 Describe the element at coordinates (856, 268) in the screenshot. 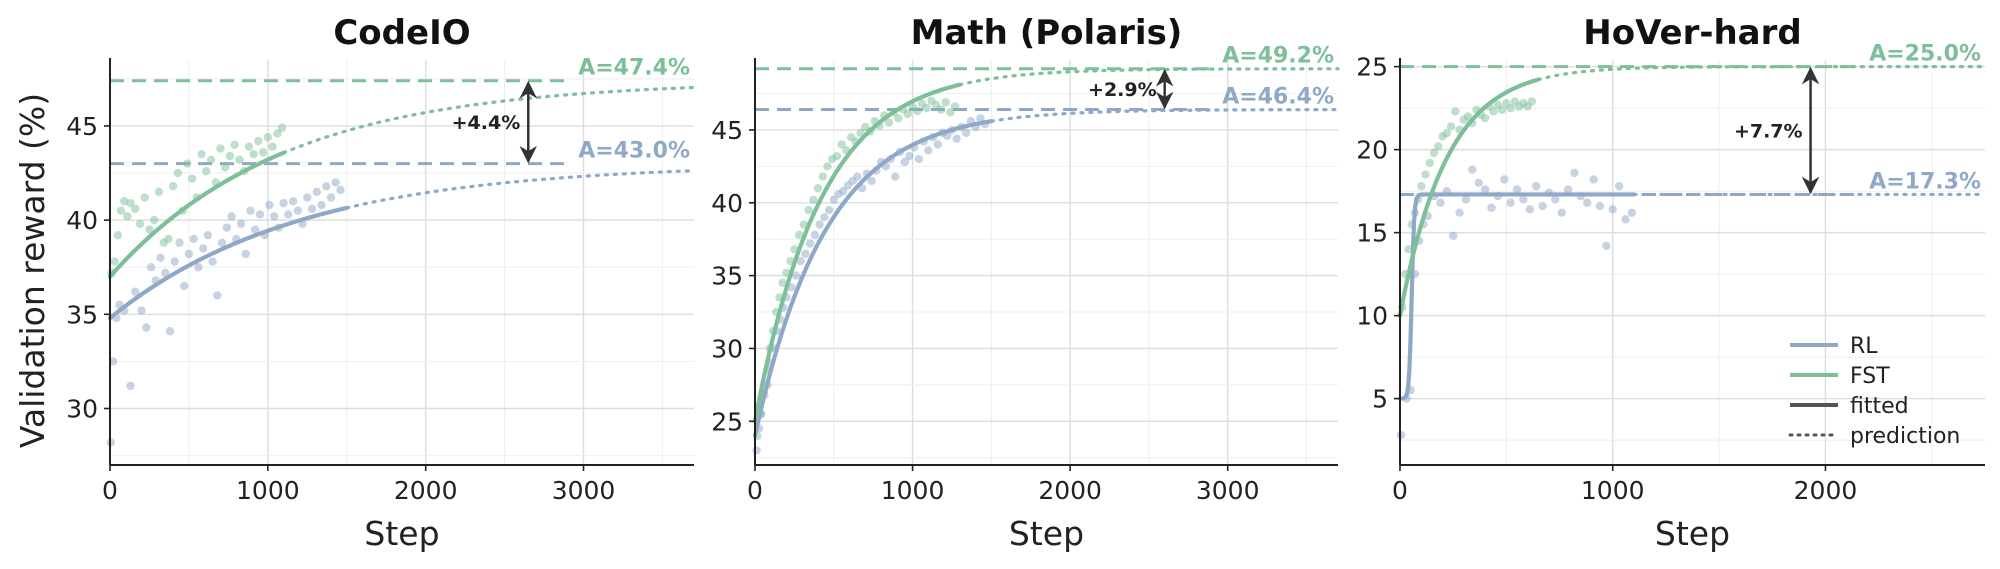

I see `scatter-fst` at that location.